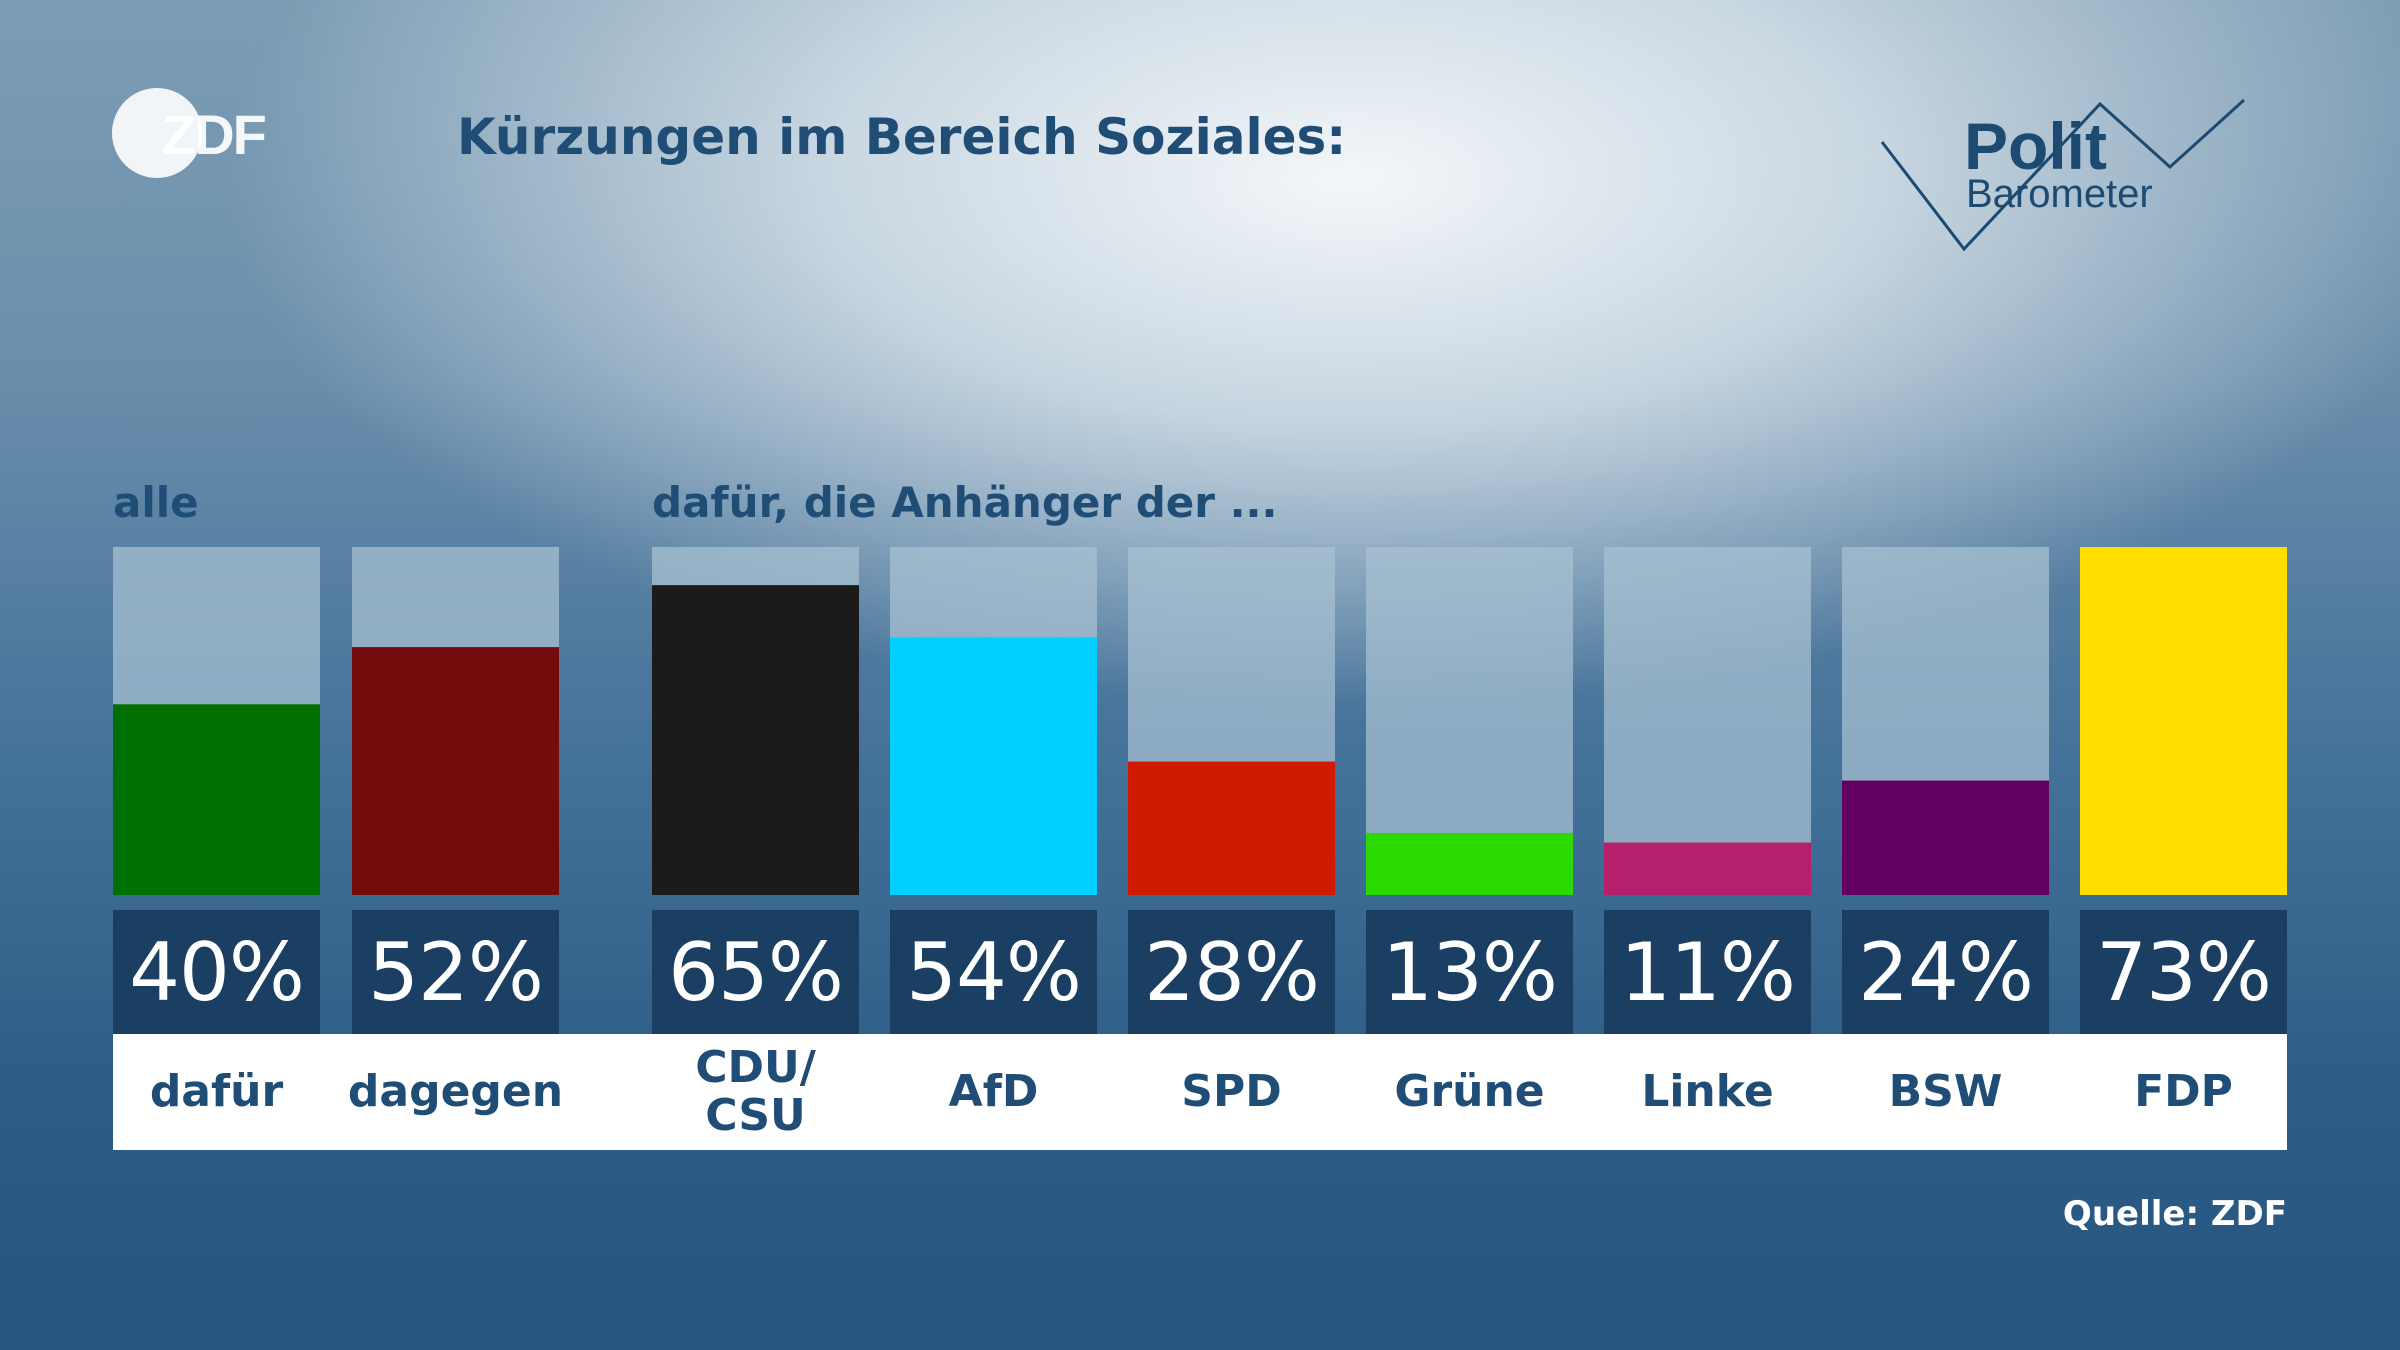 This screenshot has width=2400, height=1350. What do you see at coordinates (216, 799) in the screenshot?
I see `bar-dafür` at bounding box center [216, 799].